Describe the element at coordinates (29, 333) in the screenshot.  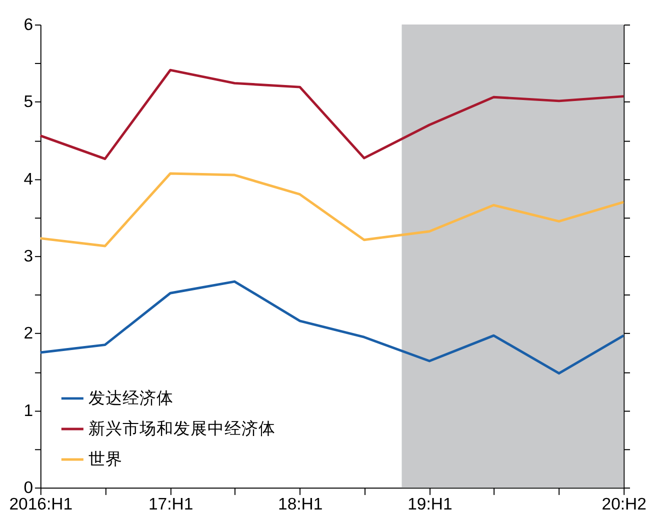
I see `y-tick-label: 2` at that location.